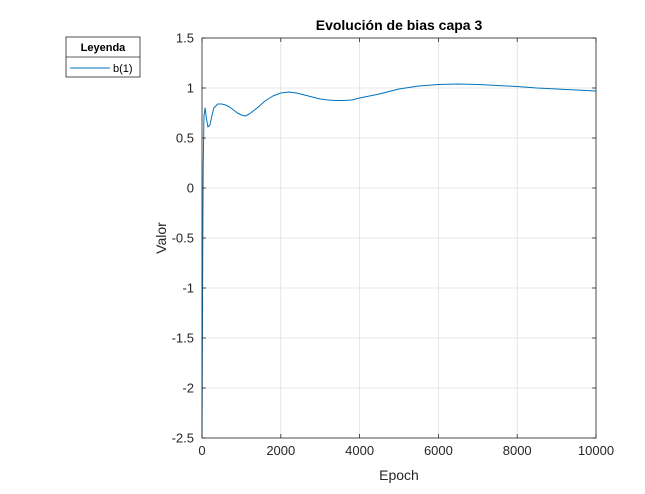 This screenshot has width=645, height=494. I want to click on legend-entry-b1: b(1), so click(123, 69).